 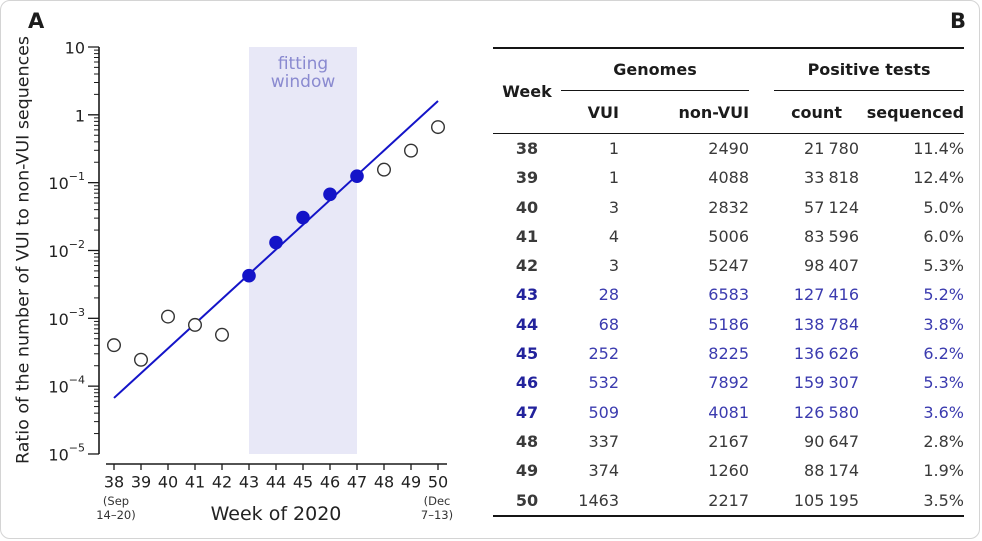 I want to click on cell-count: 127 416, so click(x=826, y=295).